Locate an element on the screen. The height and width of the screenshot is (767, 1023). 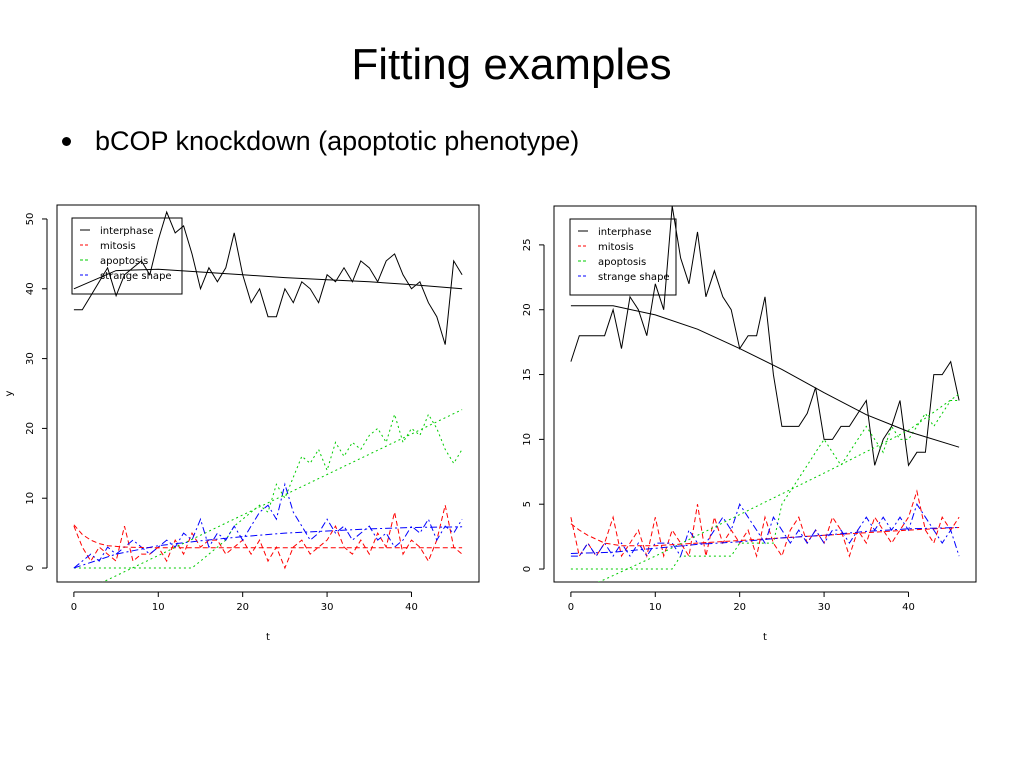
bullet-item: bCOP knockdown (apoptotic phenotype) is located at coordinates (320, 141).